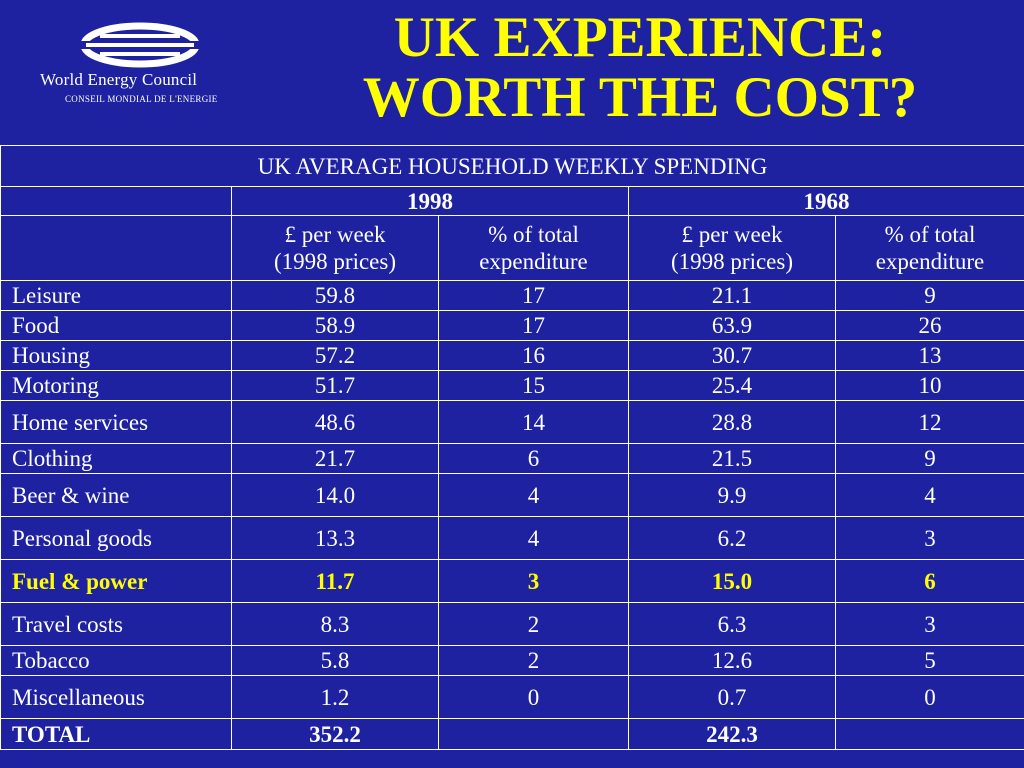 The image size is (1024, 768). What do you see at coordinates (732, 325) in the screenshot?
I see `table-cell: 63.9` at bounding box center [732, 325].